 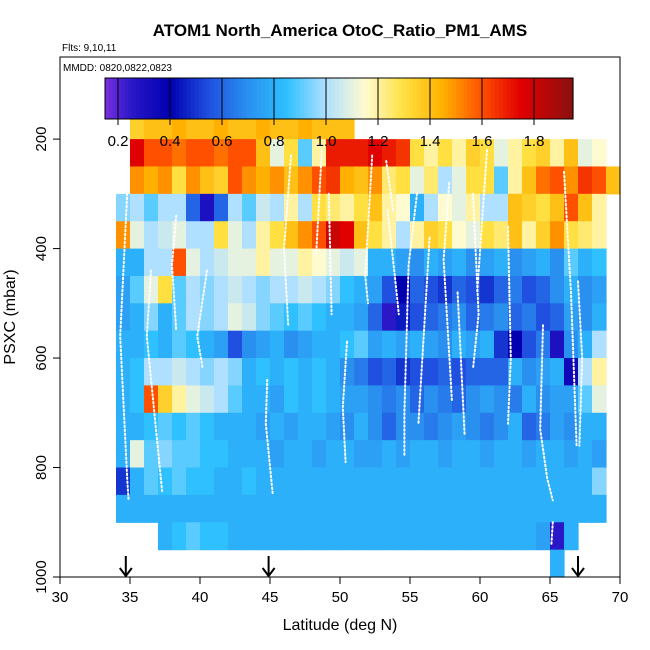 I want to click on x-tick-label: 35, so click(x=130, y=597).